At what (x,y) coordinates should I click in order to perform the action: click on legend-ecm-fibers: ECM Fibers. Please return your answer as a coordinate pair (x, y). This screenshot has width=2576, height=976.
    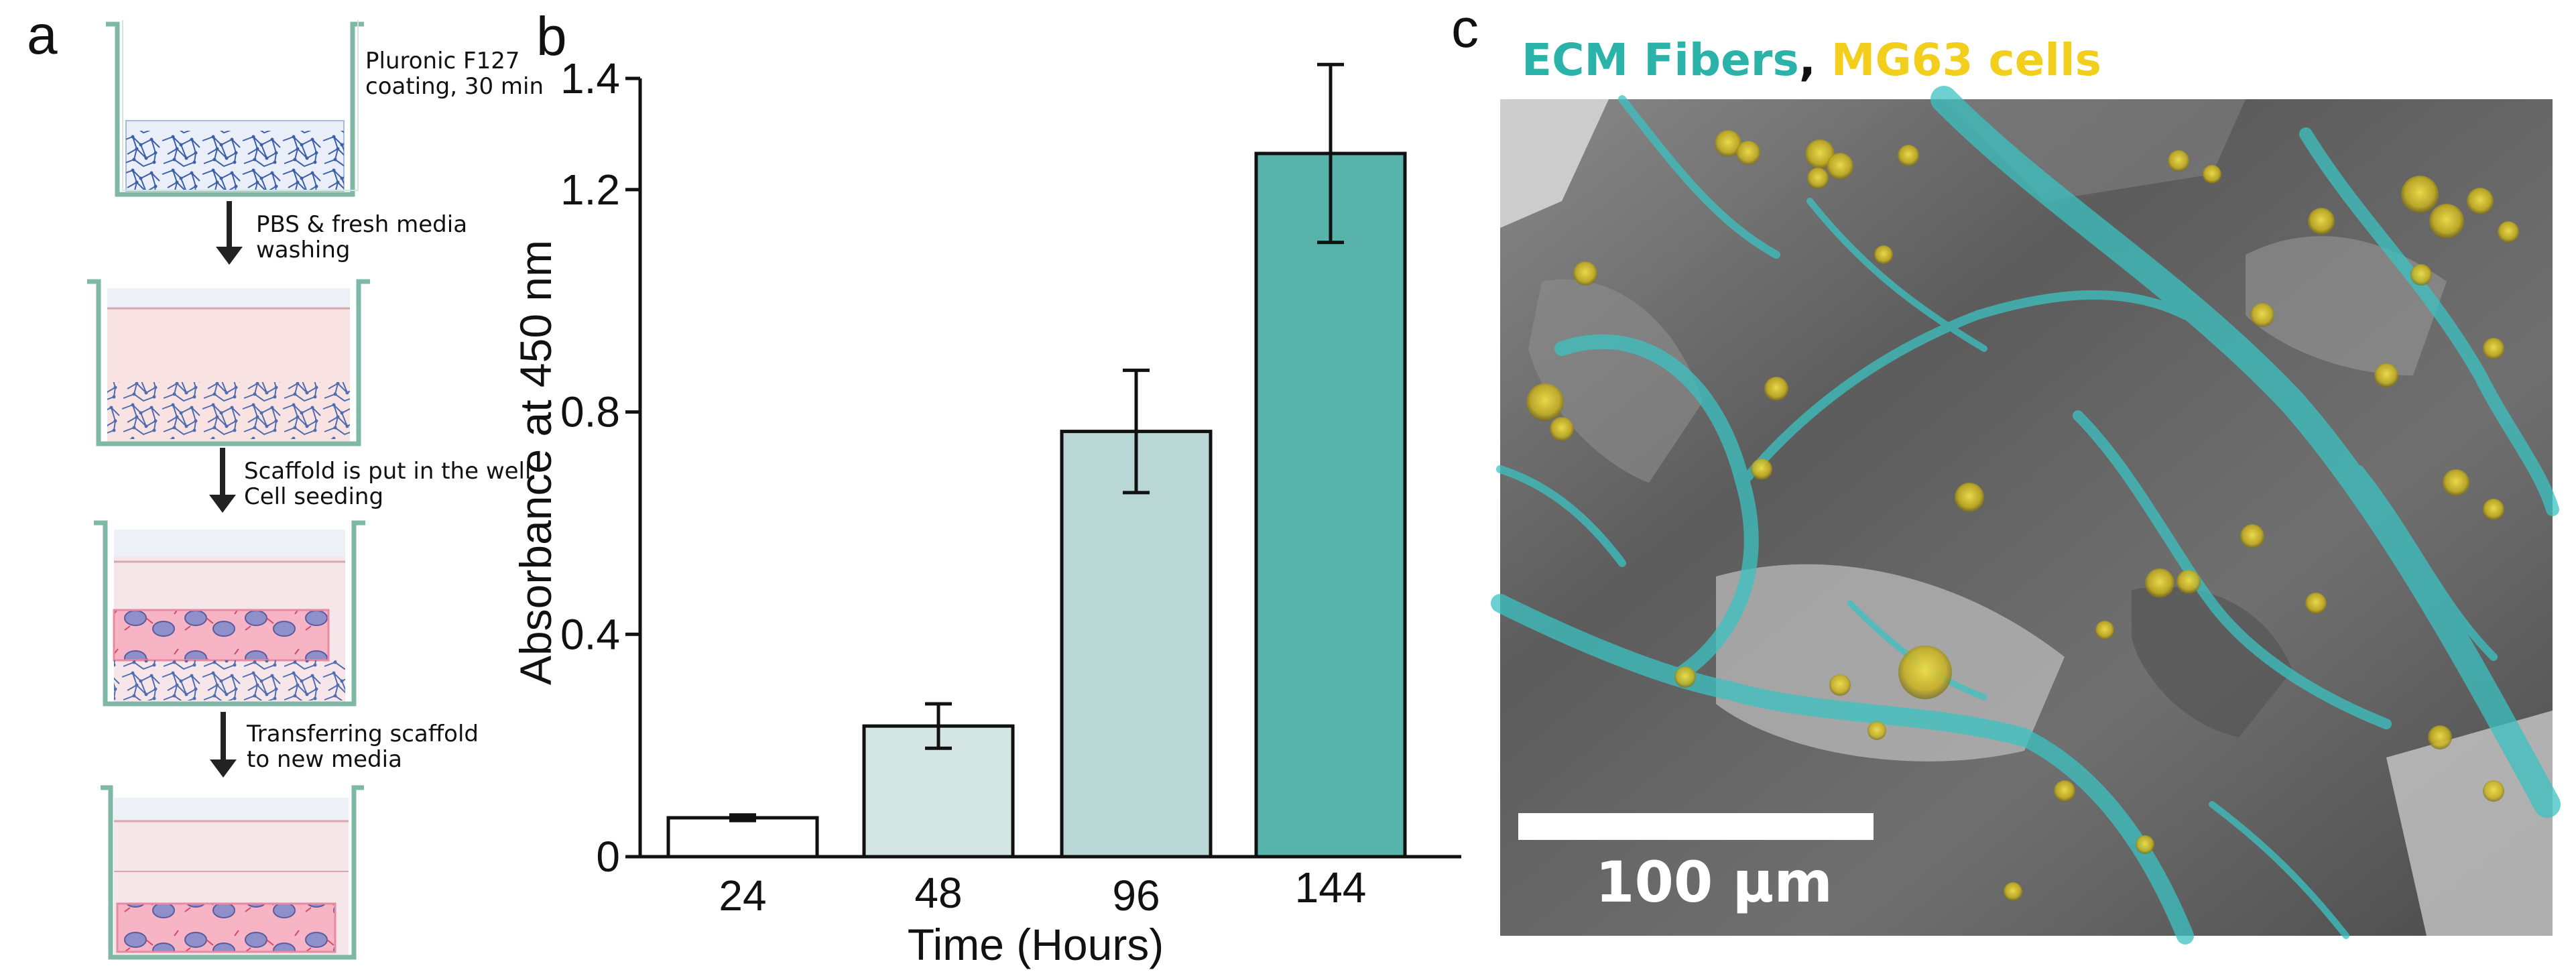
    Looking at the image, I should click on (1661, 60).